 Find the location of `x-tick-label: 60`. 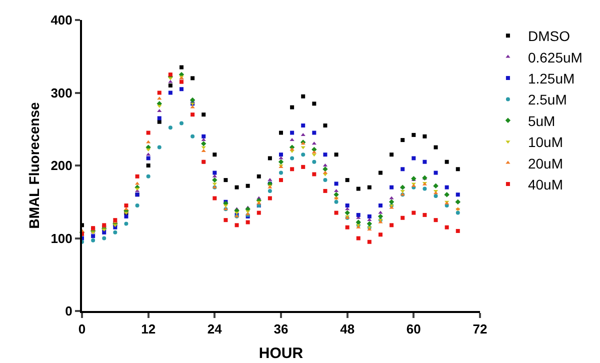

x-tick-label: 60 is located at coordinates (413, 329).